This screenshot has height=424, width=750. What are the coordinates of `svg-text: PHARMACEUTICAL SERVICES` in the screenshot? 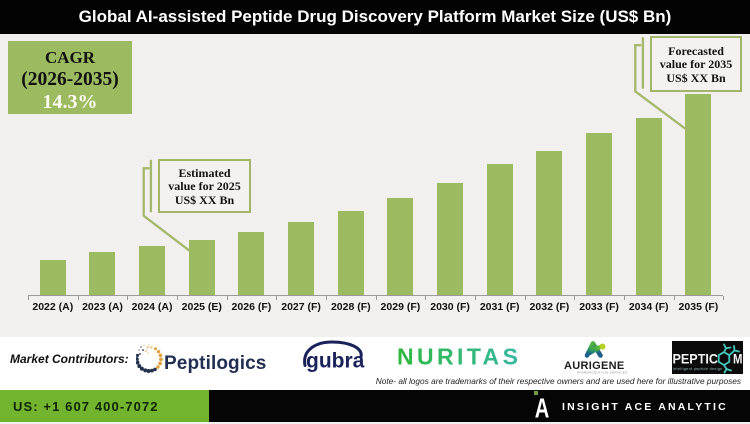 It's located at (602, 373).